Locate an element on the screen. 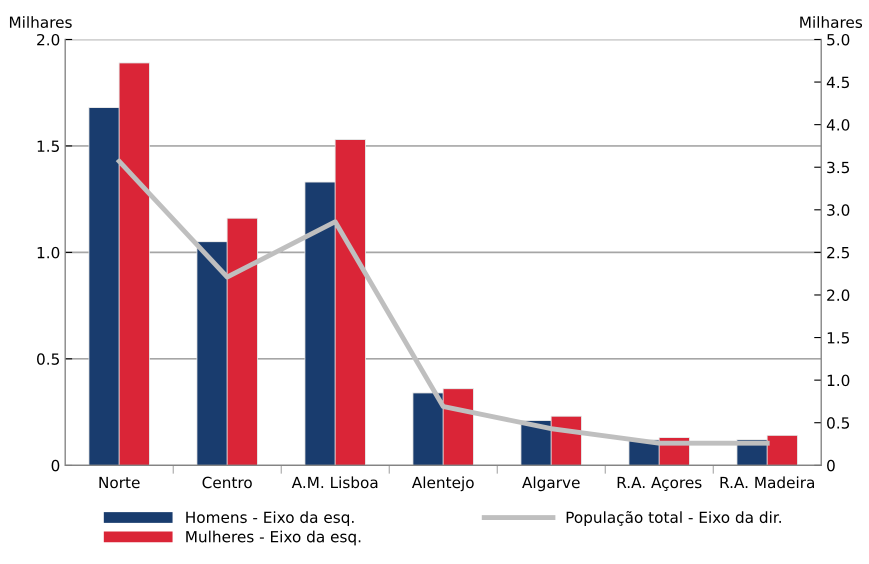  y2-tick-label: 0.5 is located at coordinates (838, 423).